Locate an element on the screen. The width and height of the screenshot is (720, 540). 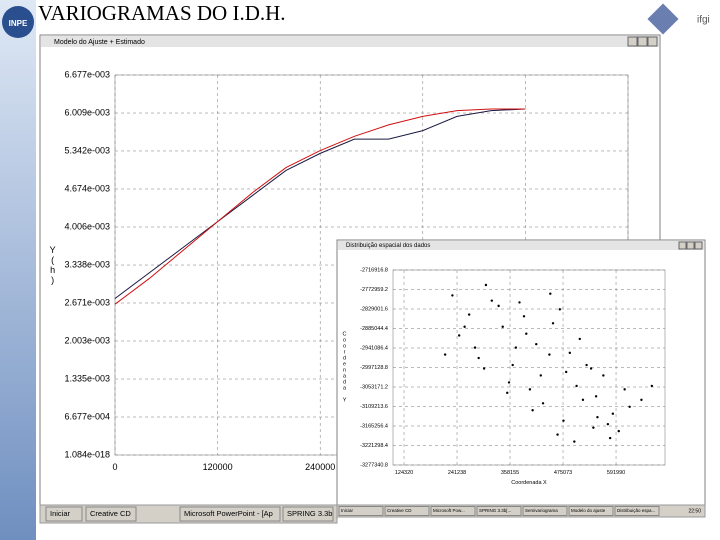
taskbar-item: Modelo do ajuste is located at coordinates (588, 510).